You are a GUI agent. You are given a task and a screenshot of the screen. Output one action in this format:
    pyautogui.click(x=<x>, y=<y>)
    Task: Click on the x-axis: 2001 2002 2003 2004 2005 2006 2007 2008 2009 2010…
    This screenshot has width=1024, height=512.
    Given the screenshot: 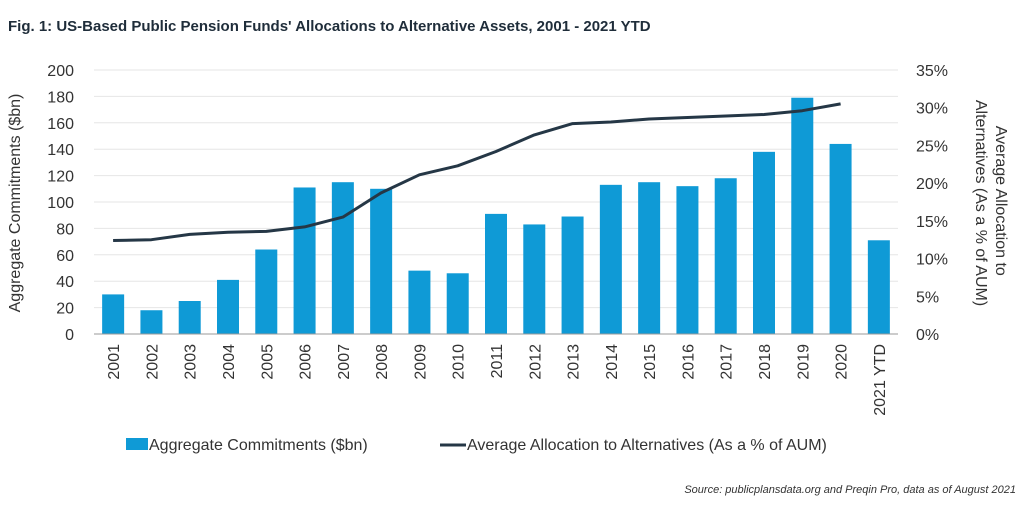 What is the action you would take?
    pyautogui.click(x=497, y=380)
    